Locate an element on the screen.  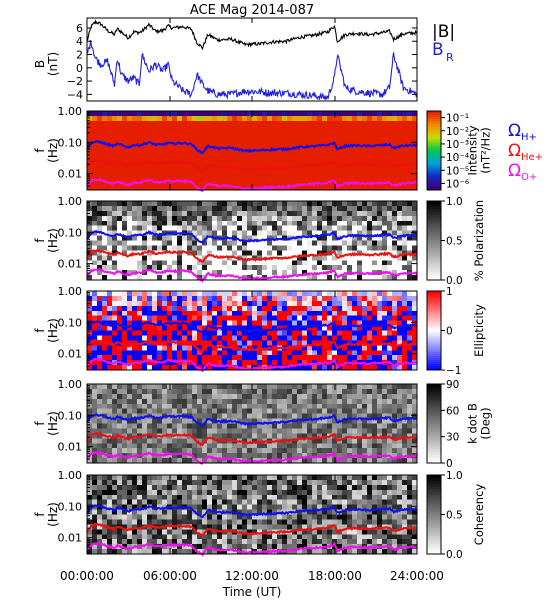
gyro-line-he is located at coordinates (252, 346).